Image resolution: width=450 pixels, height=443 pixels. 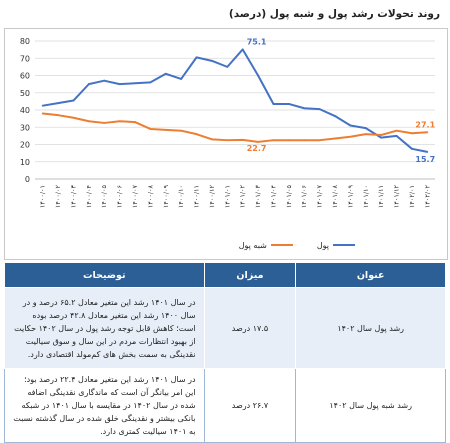 I want to click on legend-label-money: پول, so click(x=322, y=245).